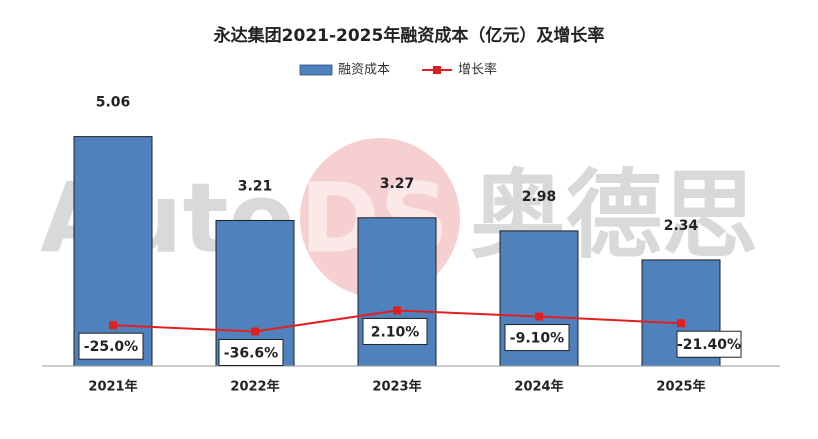 The image size is (818, 439). I want to click on line-value-label: -25.0%, so click(111, 347).